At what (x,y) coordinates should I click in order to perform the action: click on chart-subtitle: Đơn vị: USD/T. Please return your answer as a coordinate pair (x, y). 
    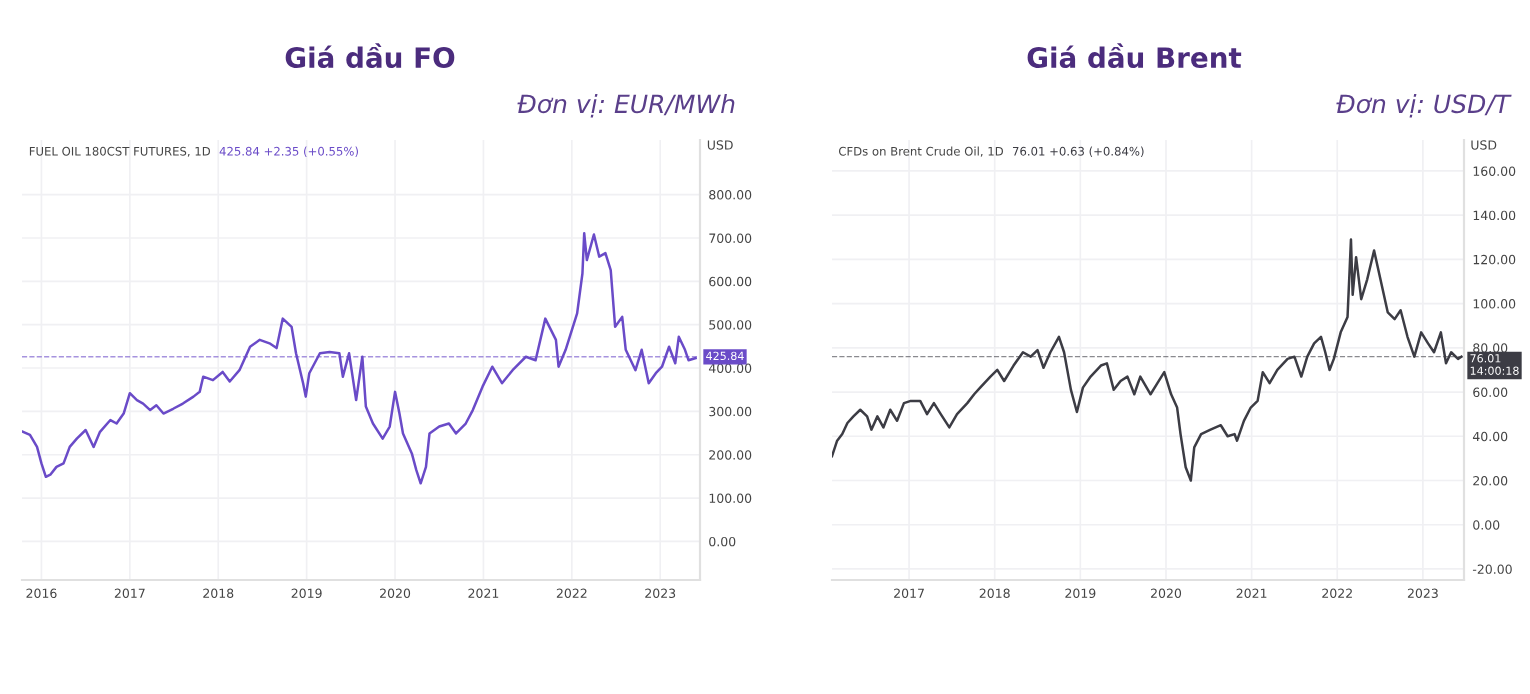
    Looking at the image, I should click on (1424, 105).